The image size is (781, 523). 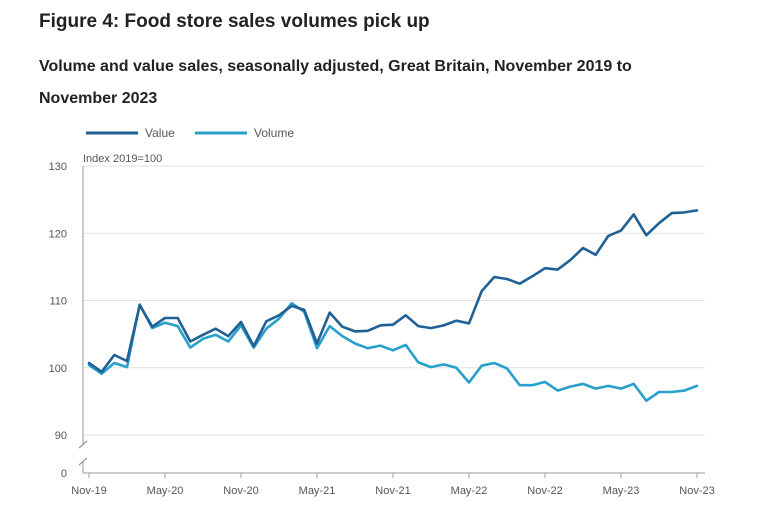 What do you see at coordinates (544, 491) in the screenshot?
I see `x-tick-label: Nov-22` at bounding box center [544, 491].